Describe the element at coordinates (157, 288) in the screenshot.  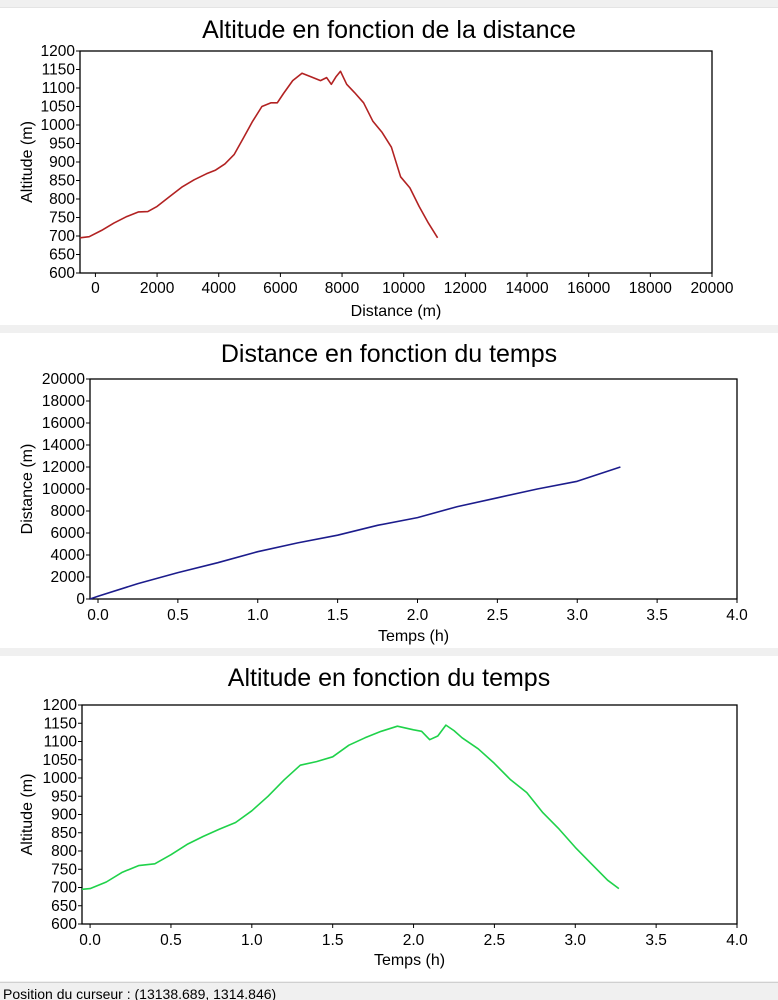
I see `x-tick-label: 2000` at that location.